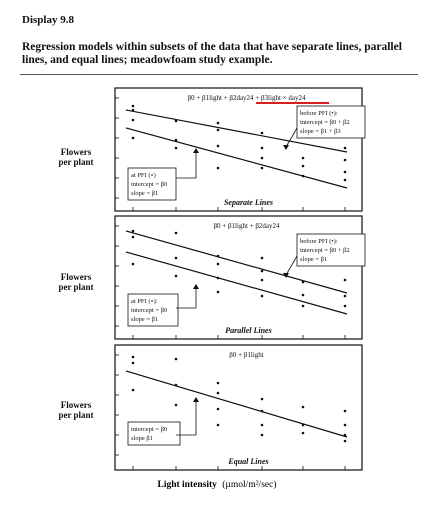 This screenshot has height=514, width=435. I want to click on y-axis-label-3: Flowers per plant, so click(76, 410).